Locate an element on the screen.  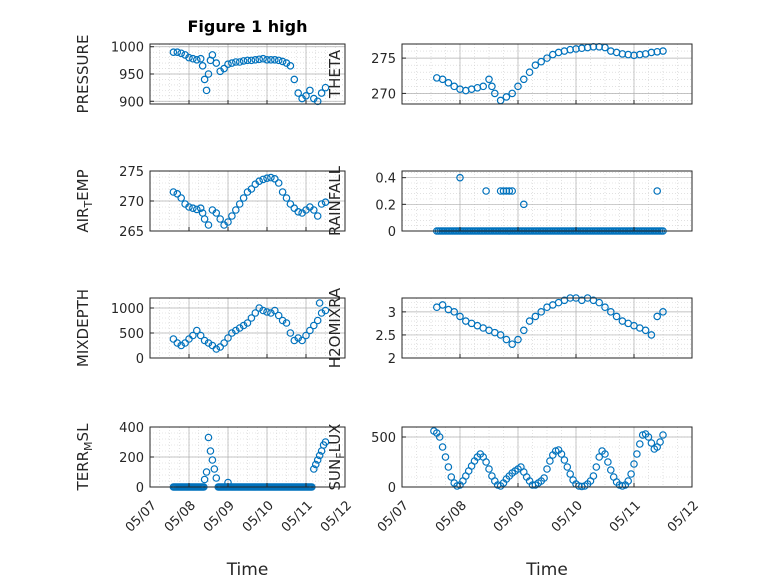
panel-air_temp: 265 270 275 AIRTEMP is located at coordinates (210, 202).